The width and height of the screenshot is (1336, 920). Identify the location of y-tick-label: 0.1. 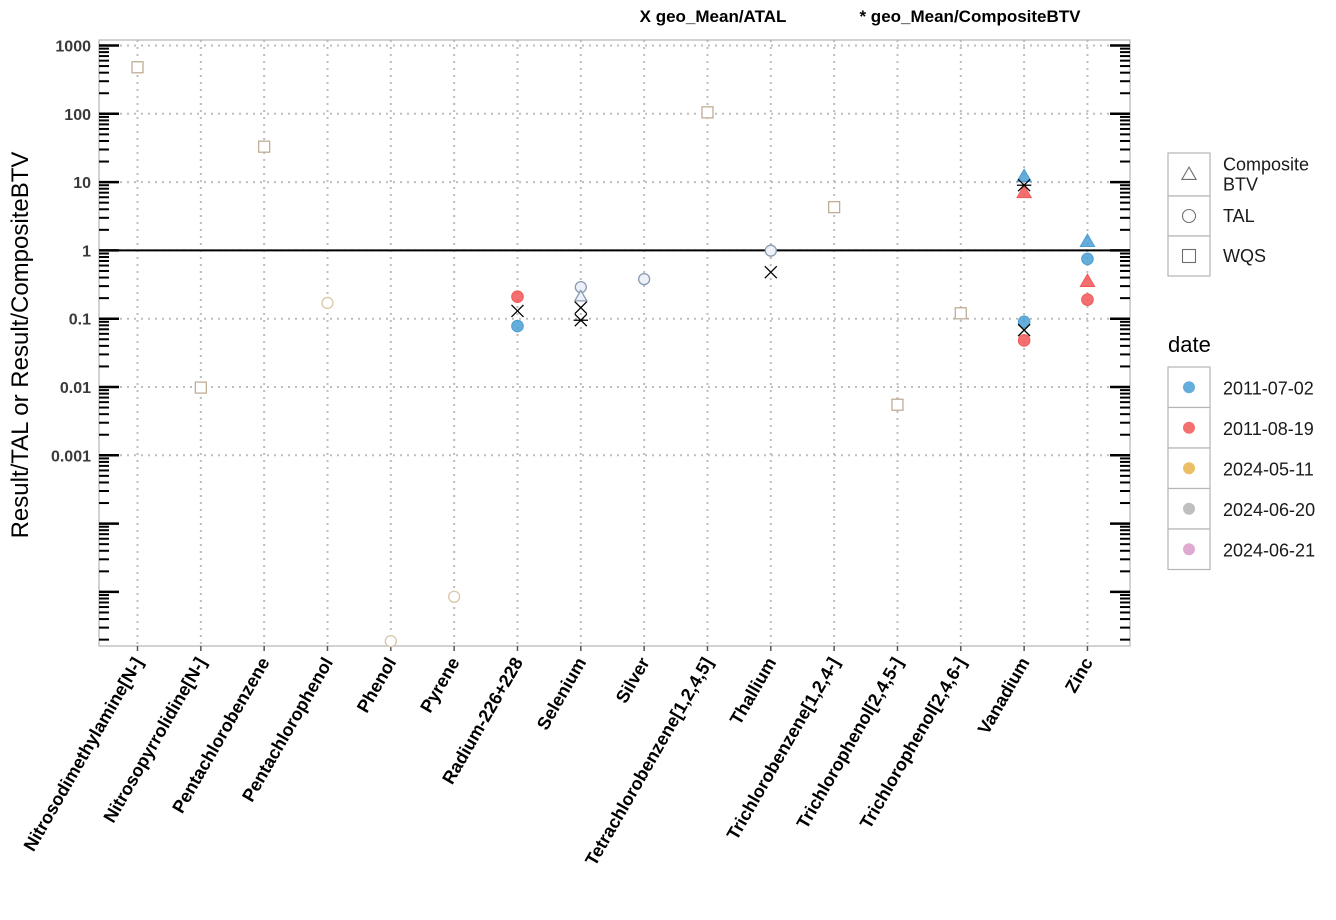
(80, 320).